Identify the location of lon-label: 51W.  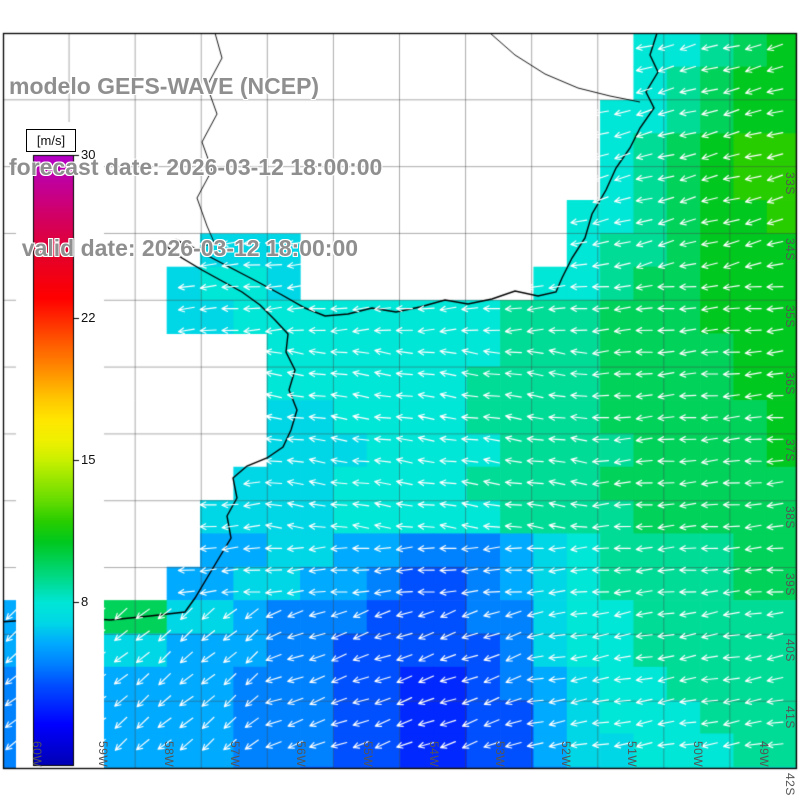
(631, 754).